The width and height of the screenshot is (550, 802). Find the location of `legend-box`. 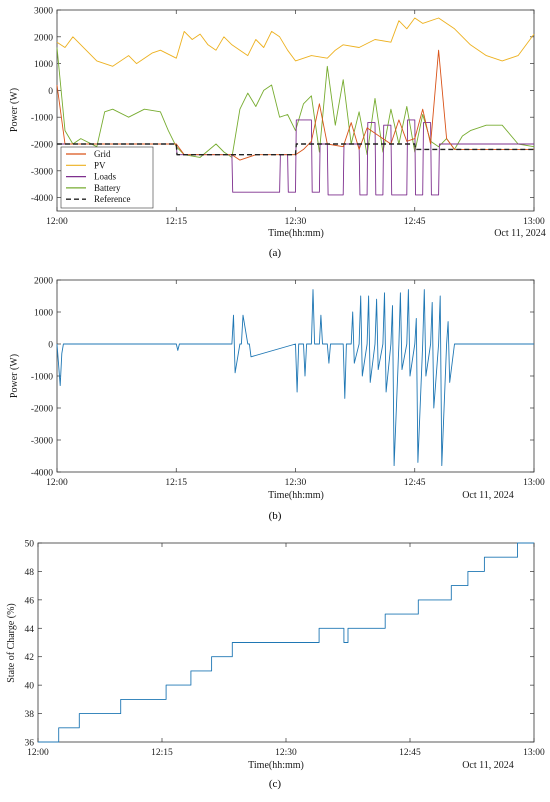

legend-box is located at coordinates (107, 177).